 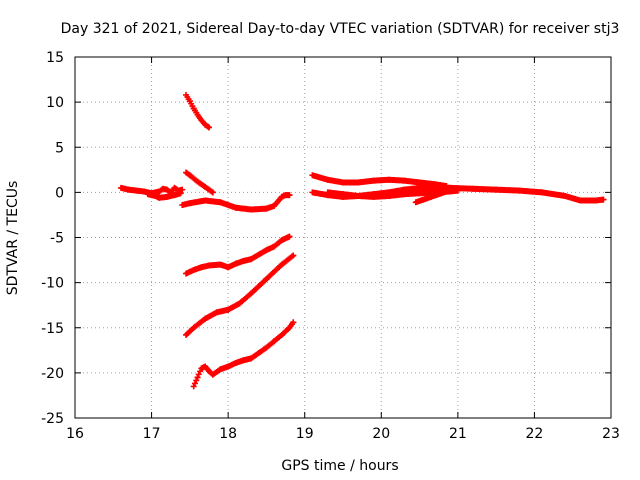 I want to click on y-tick-labels: -25 -20 -15 -10 -5 0 5 10 15, so click(x=52, y=238).